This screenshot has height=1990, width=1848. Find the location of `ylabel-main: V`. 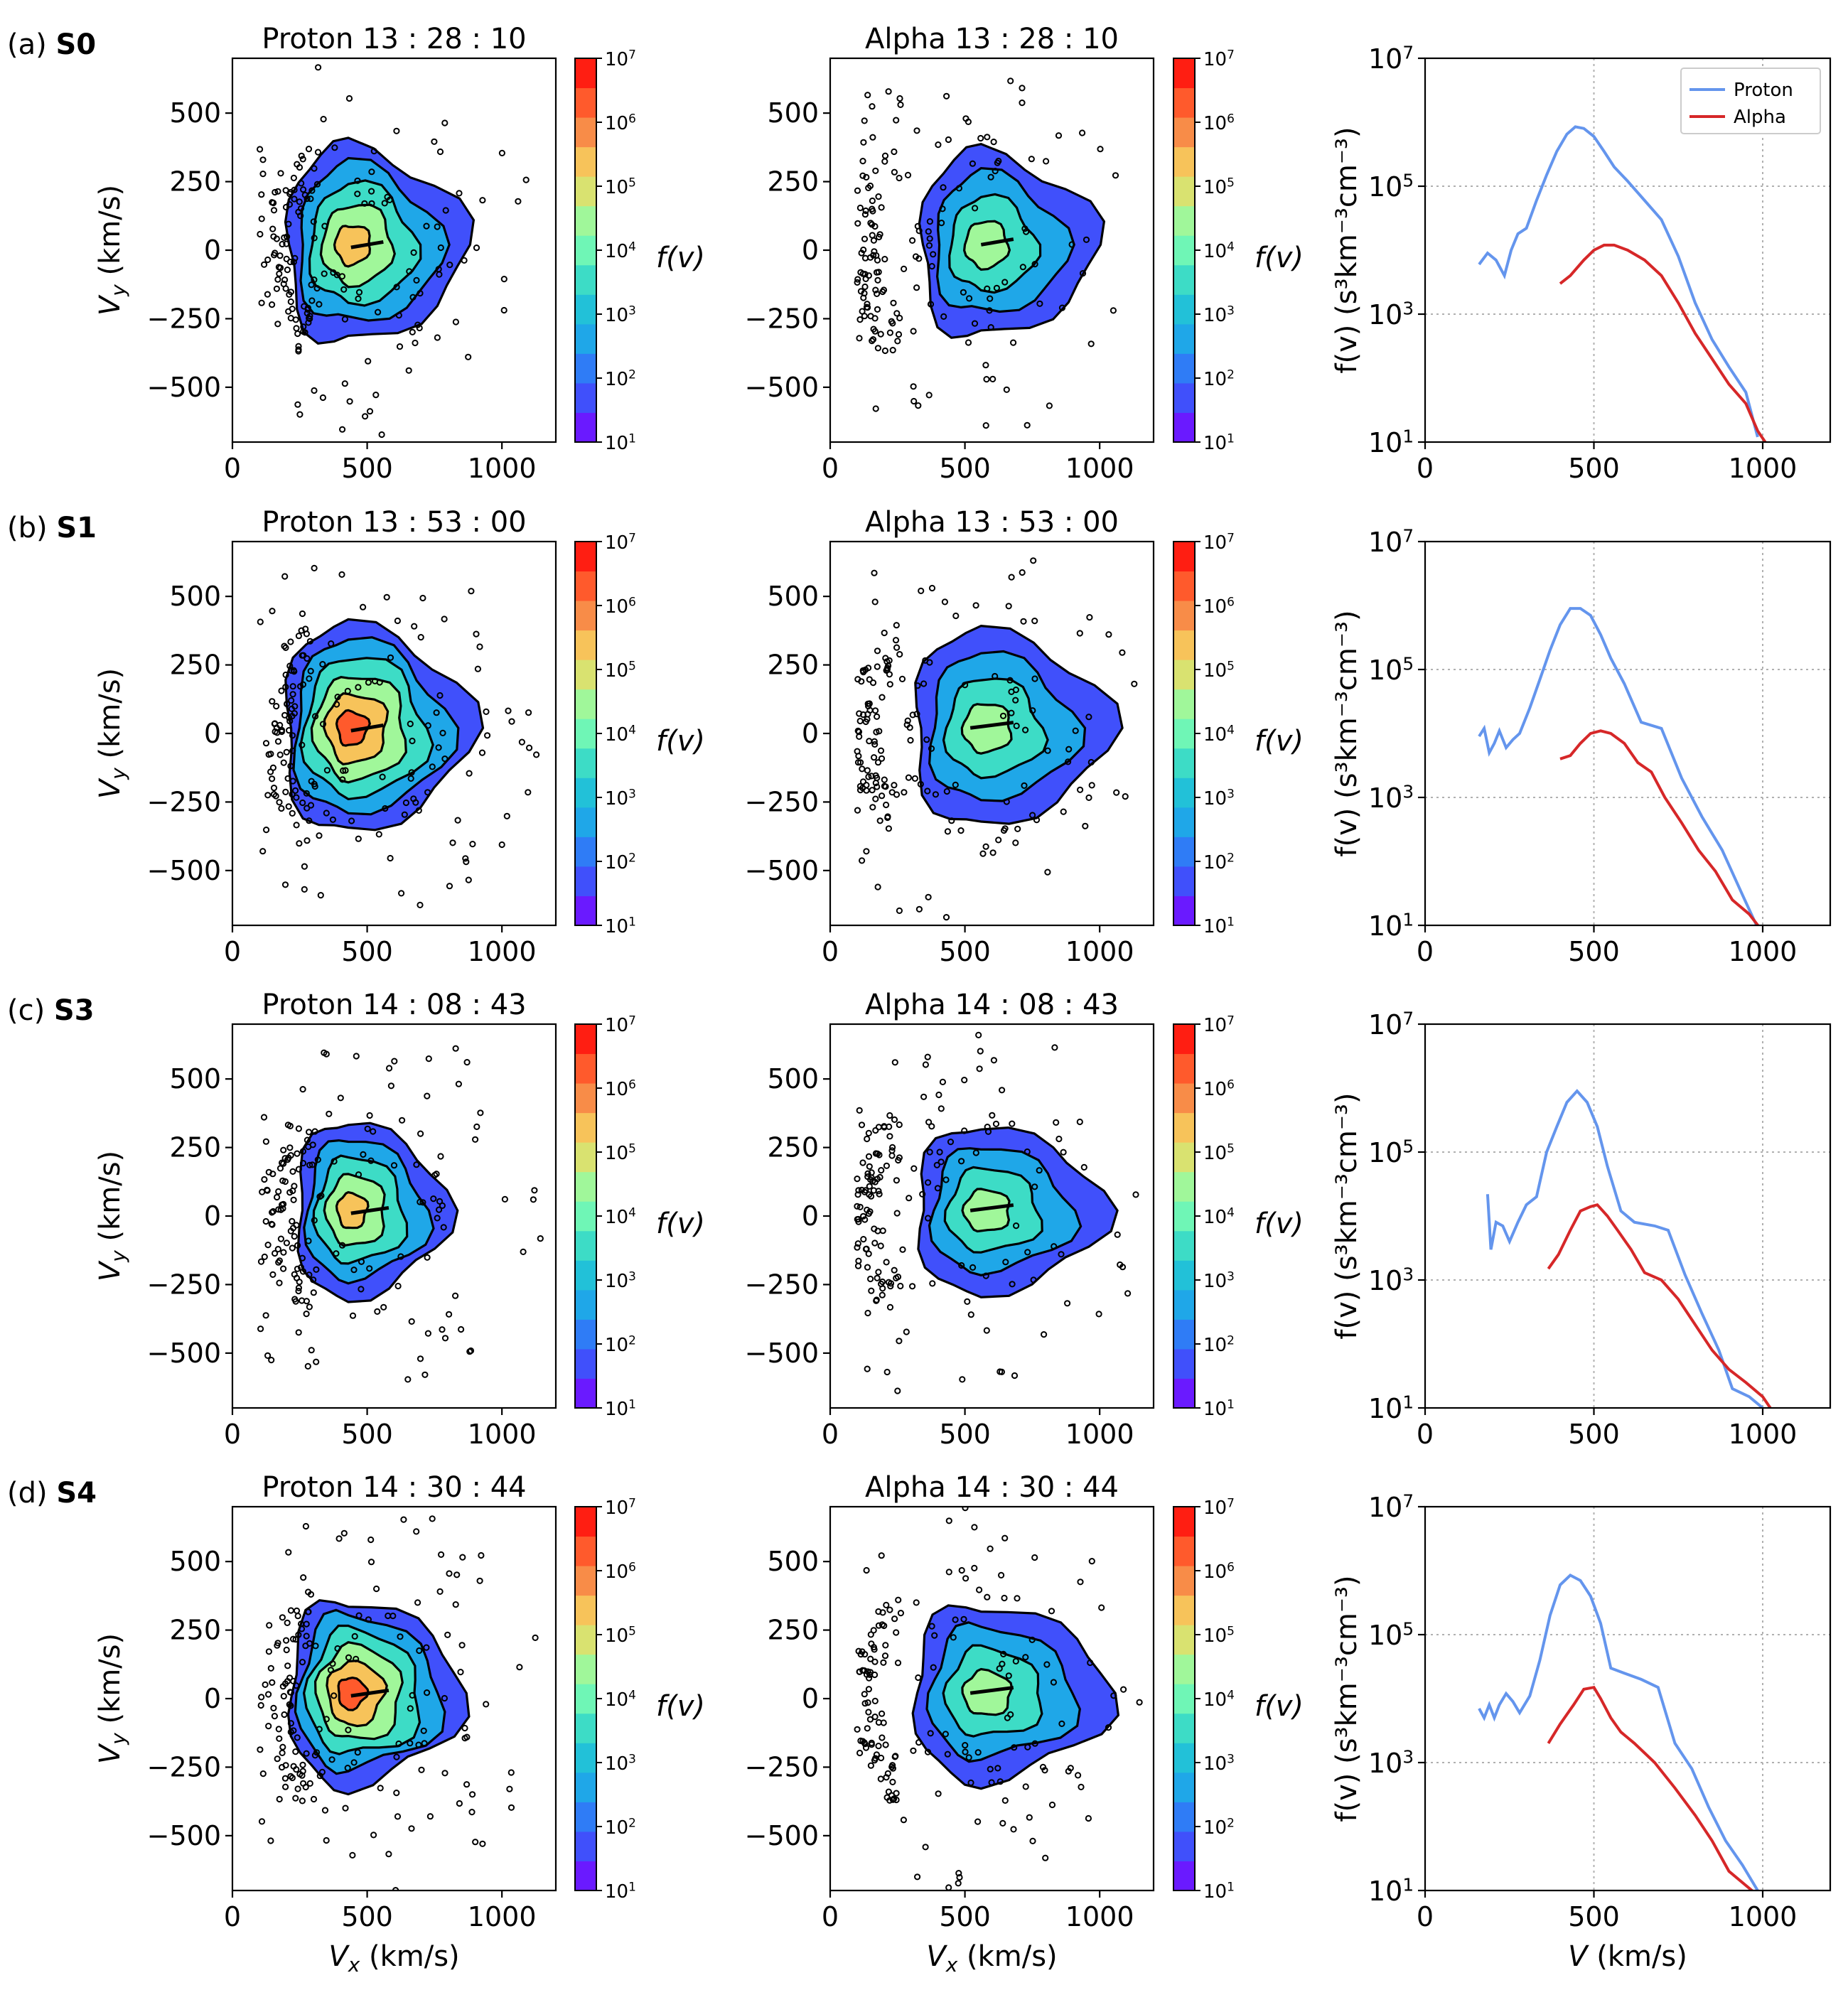

ylabel-main: V is located at coordinates (110, 1754).